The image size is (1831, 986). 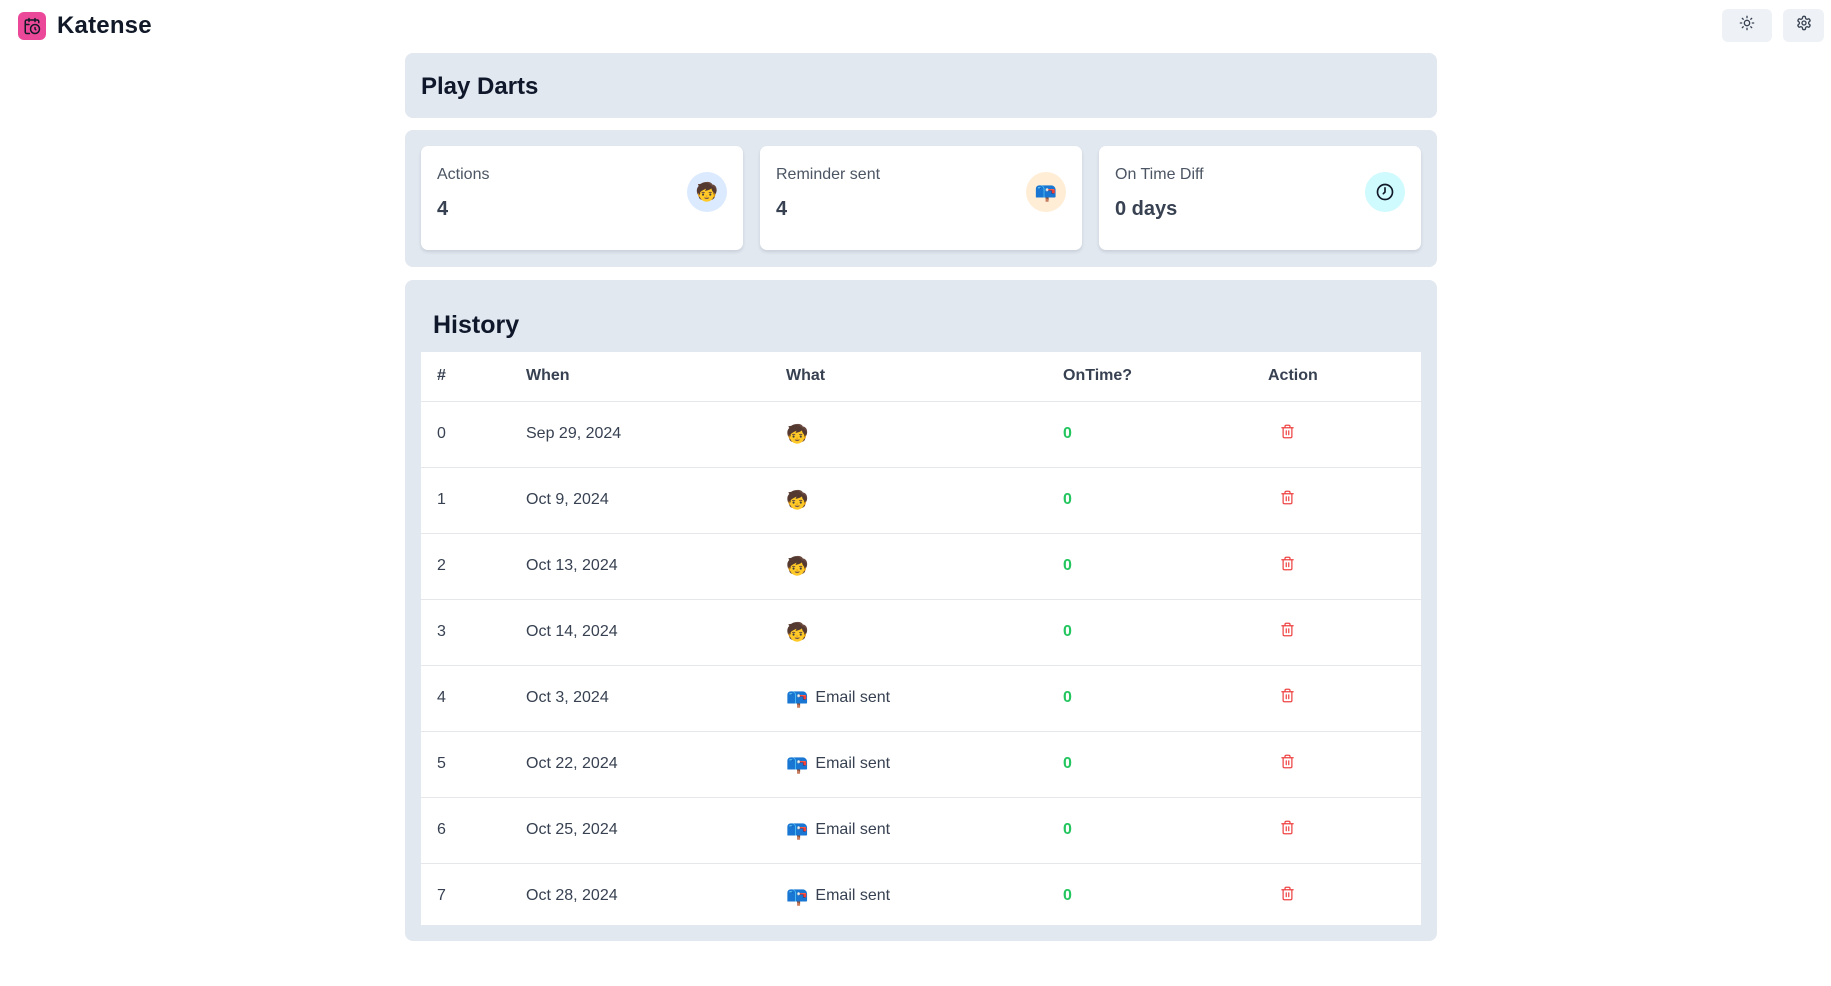 What do you see at coordinates (465, 500) in the screenshot?
I see `row-number: 1` at bounding box center [465, 500].